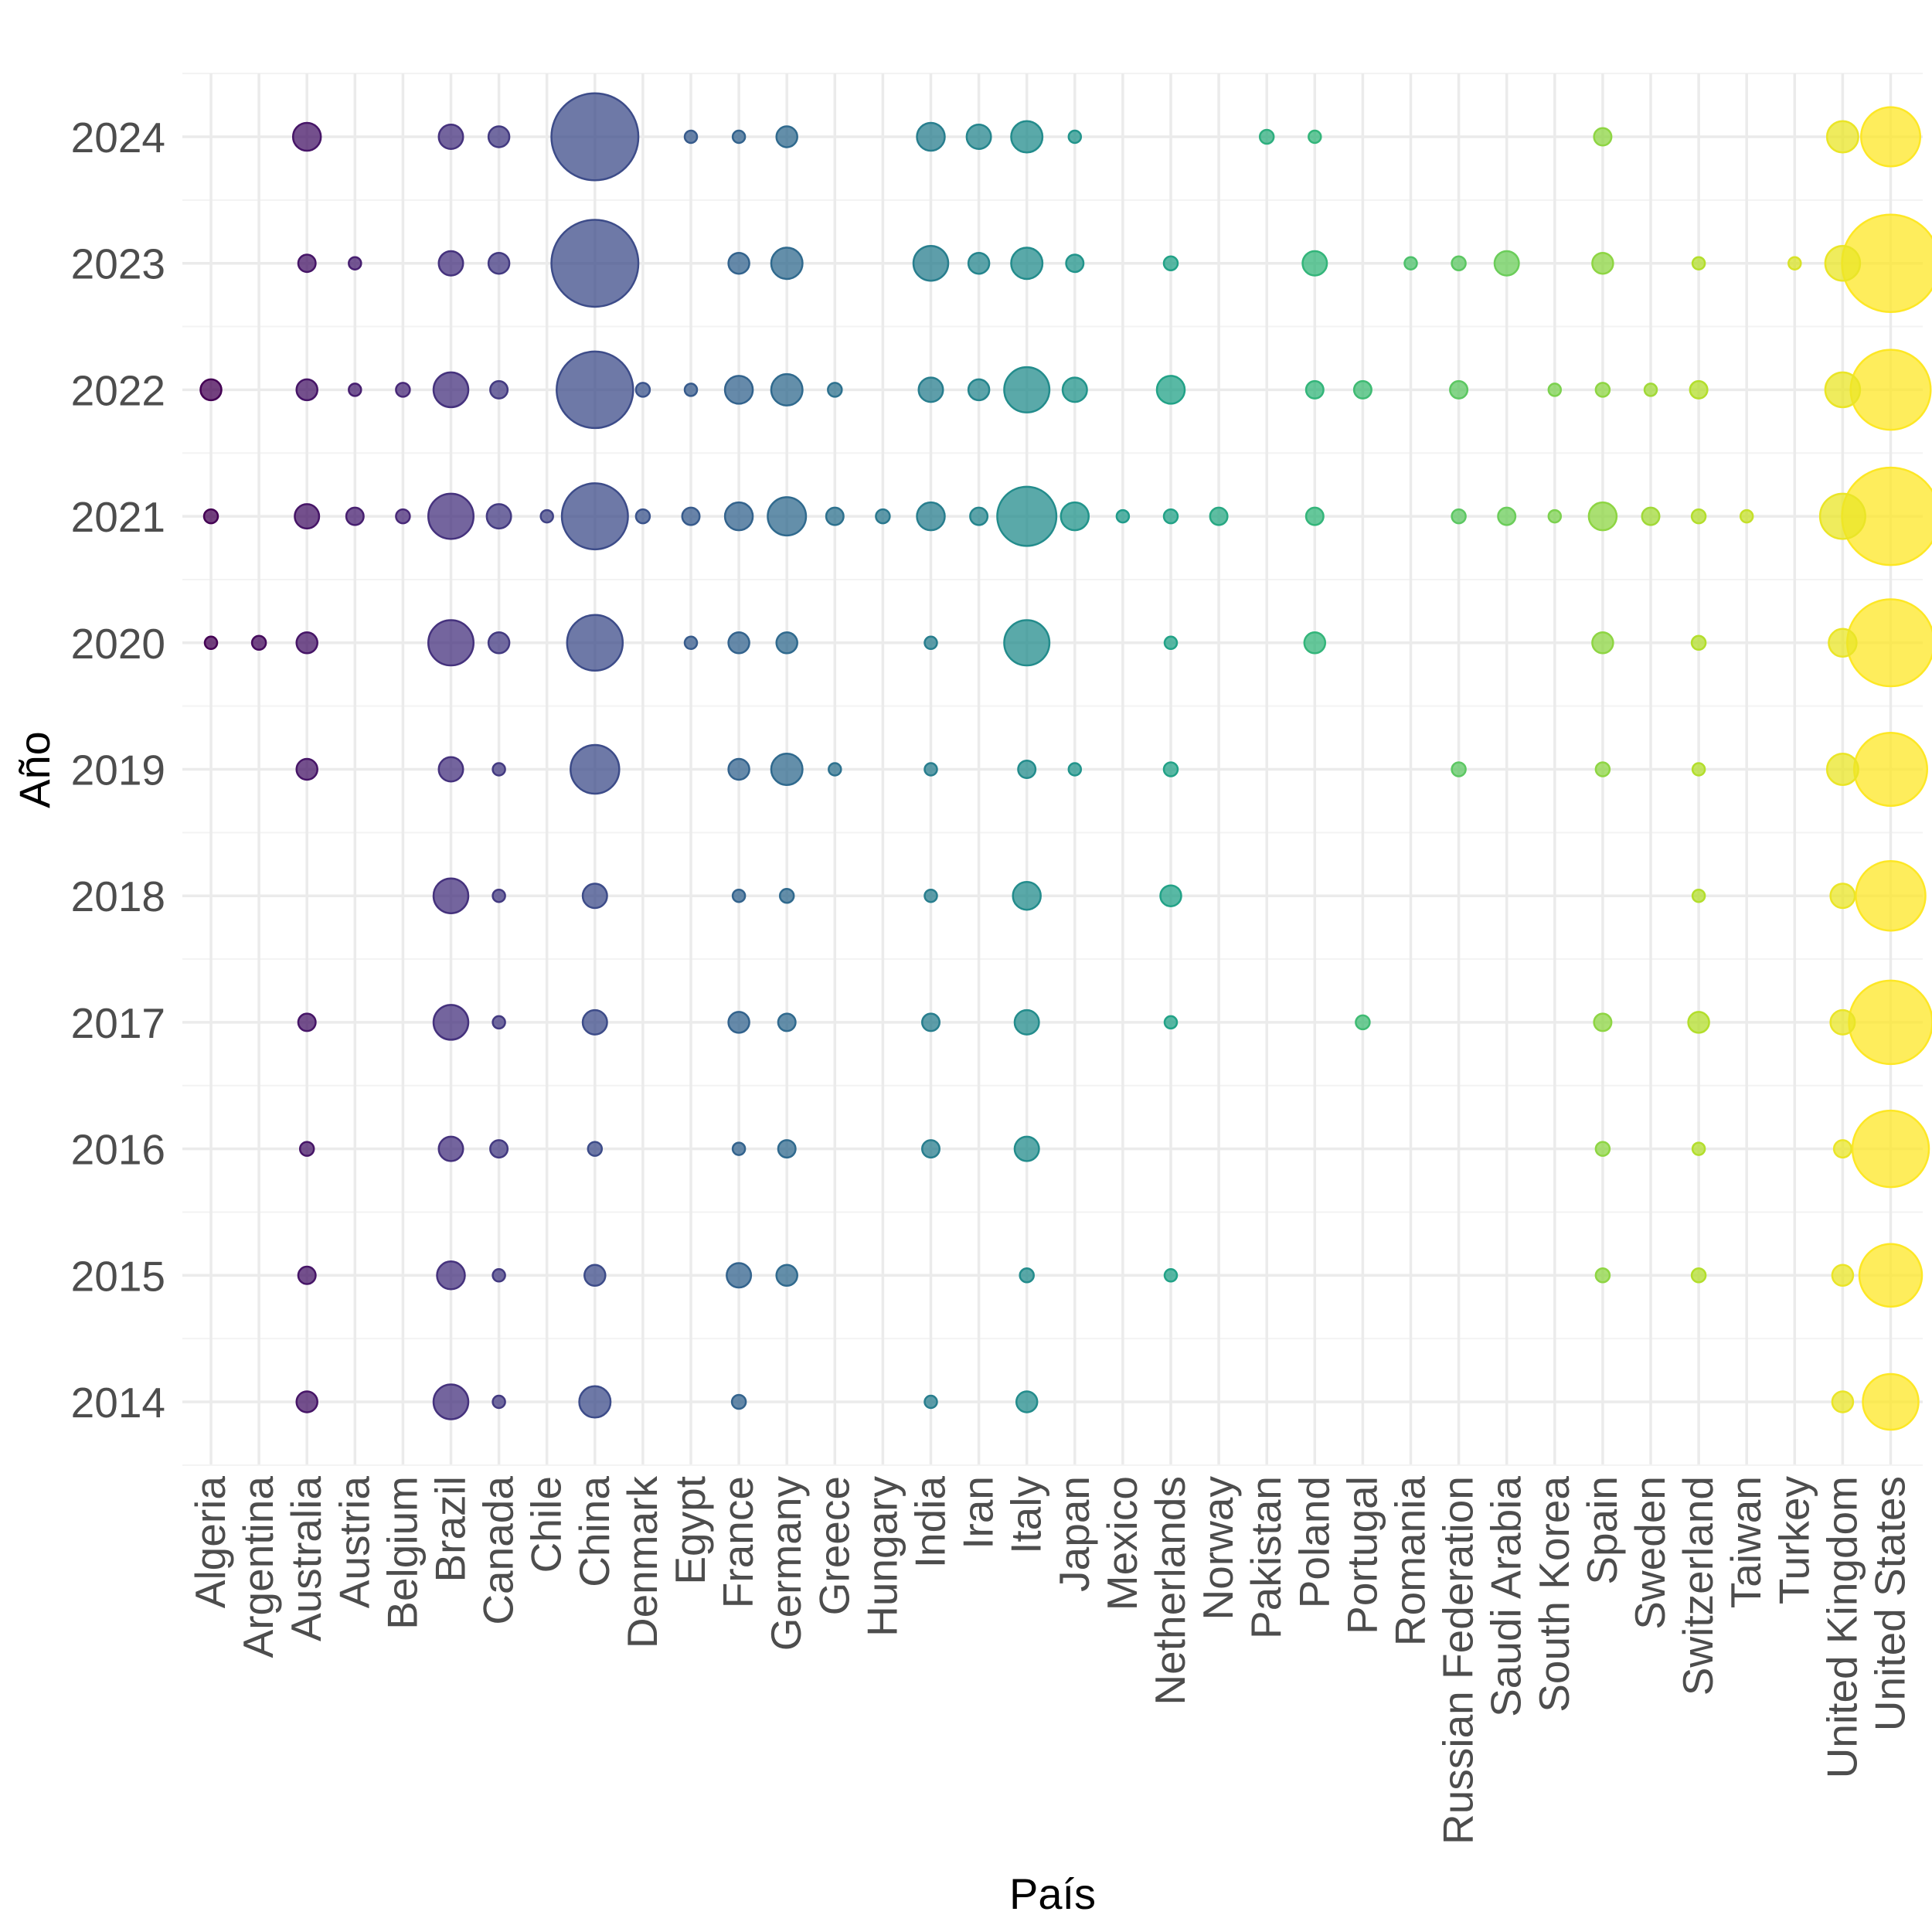 The image size is (1932, 1932). I want to click on bubble-point: Switzerland 2017, so click(1699, 1022).